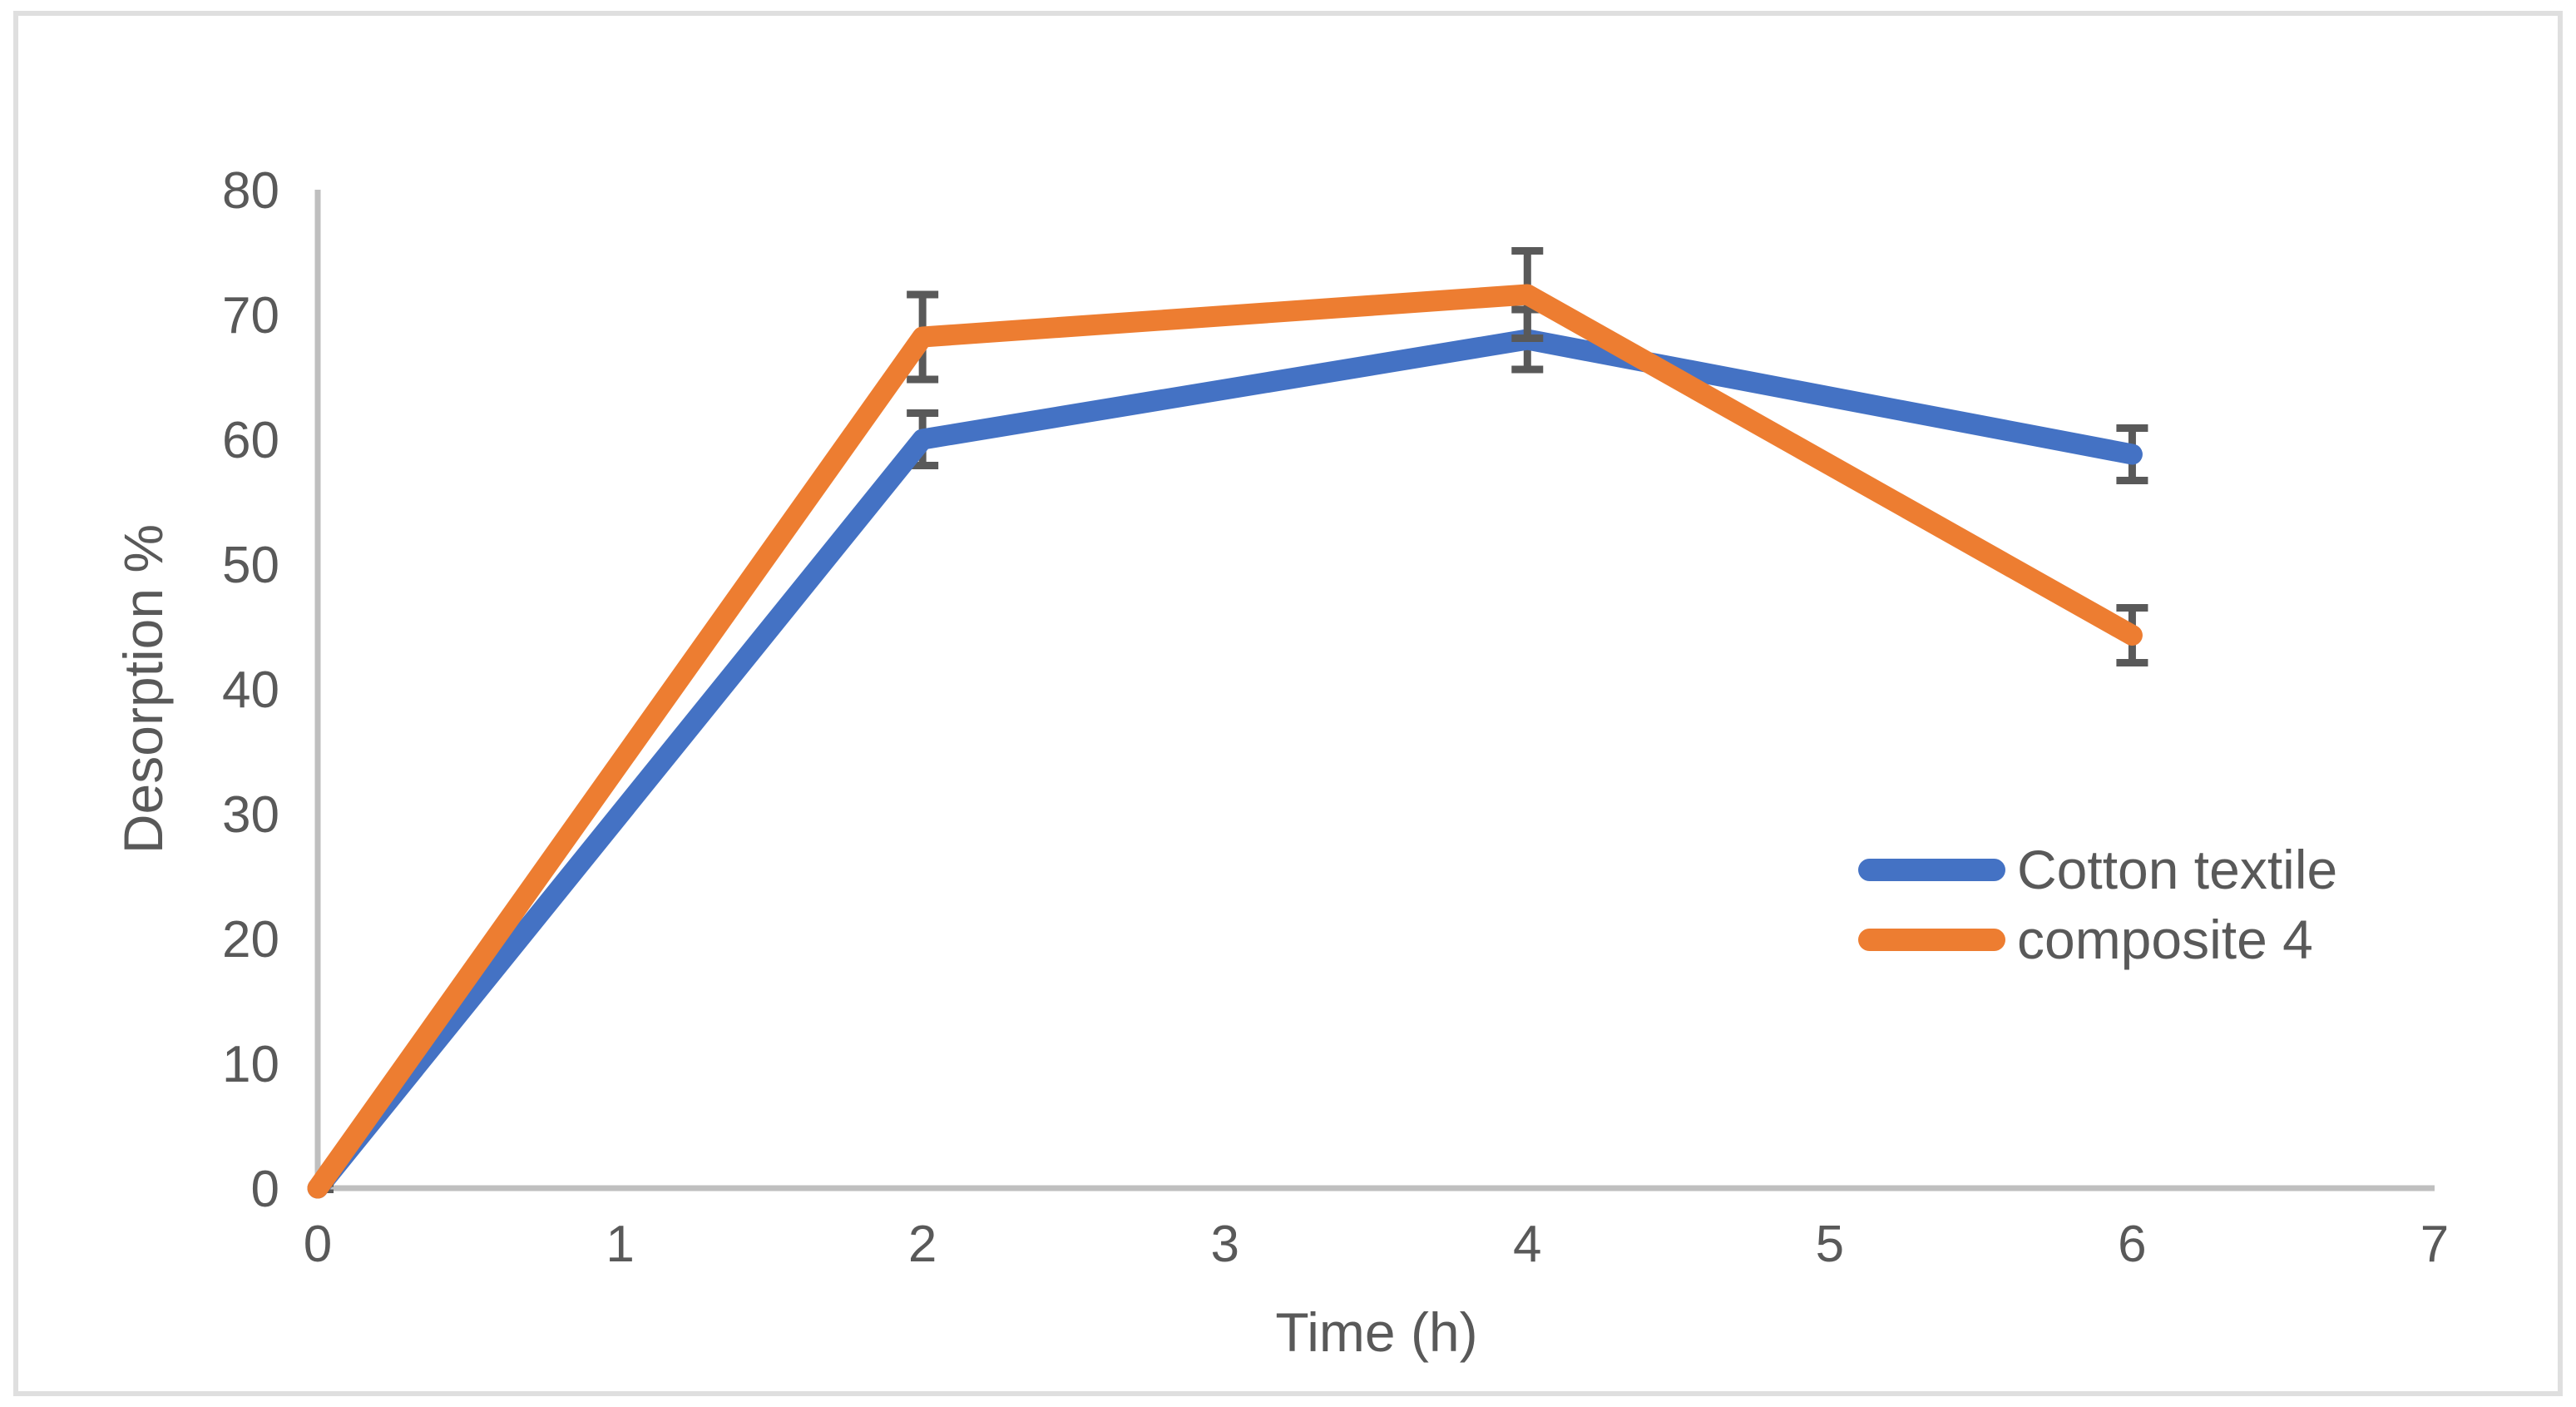  What do you see at coordinates (1376, 1332) in the screenshot?
I see `x-axis-title: Time (h)` at bounding box center [1376, 1332].